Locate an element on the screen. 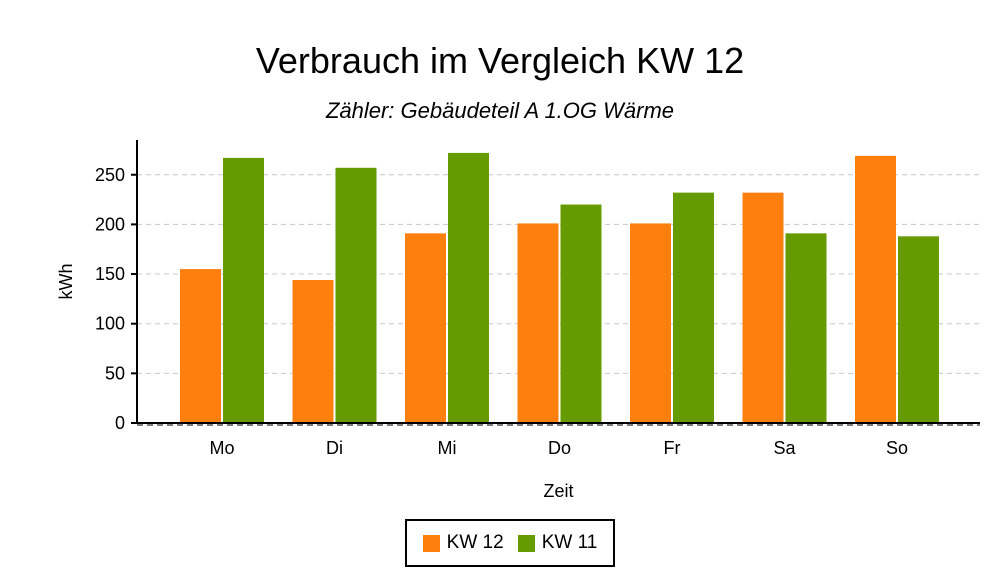 This screenshot has height=583, width=1000. bar-kw11-di is located at coordinates (356, 295).